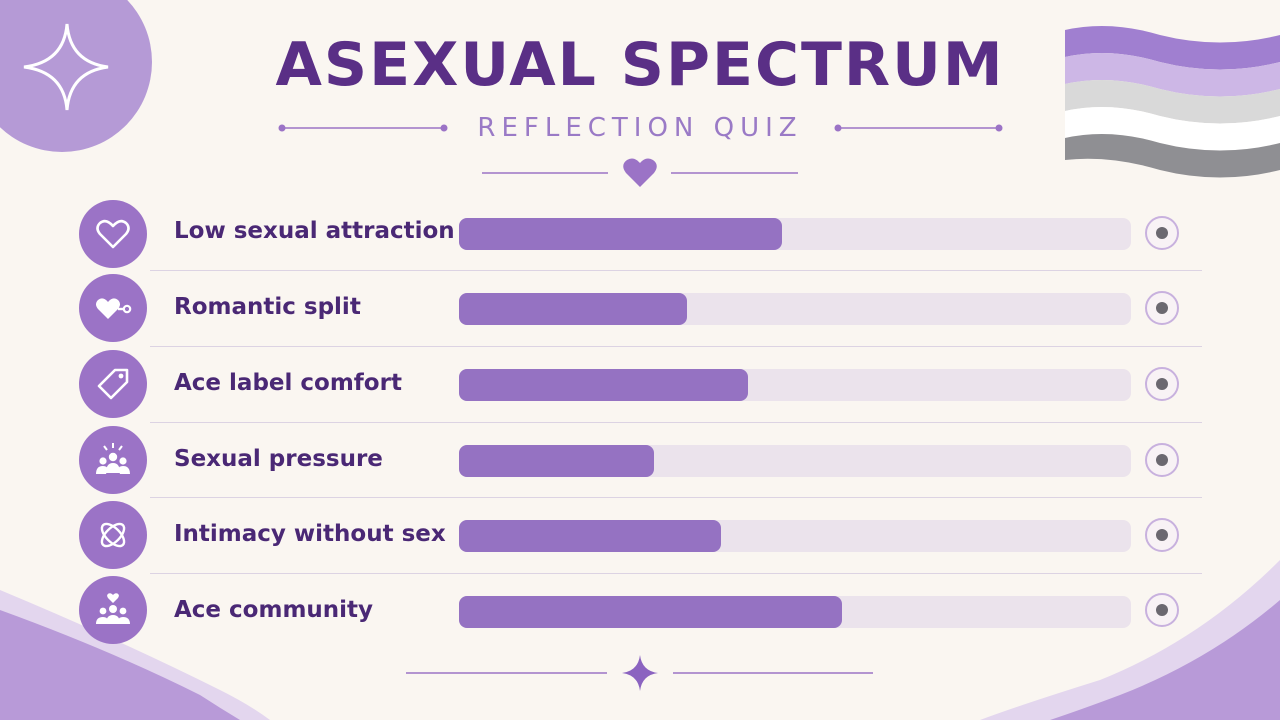  I want to click on row-label: Intimacy without sex, so click(310, 534).